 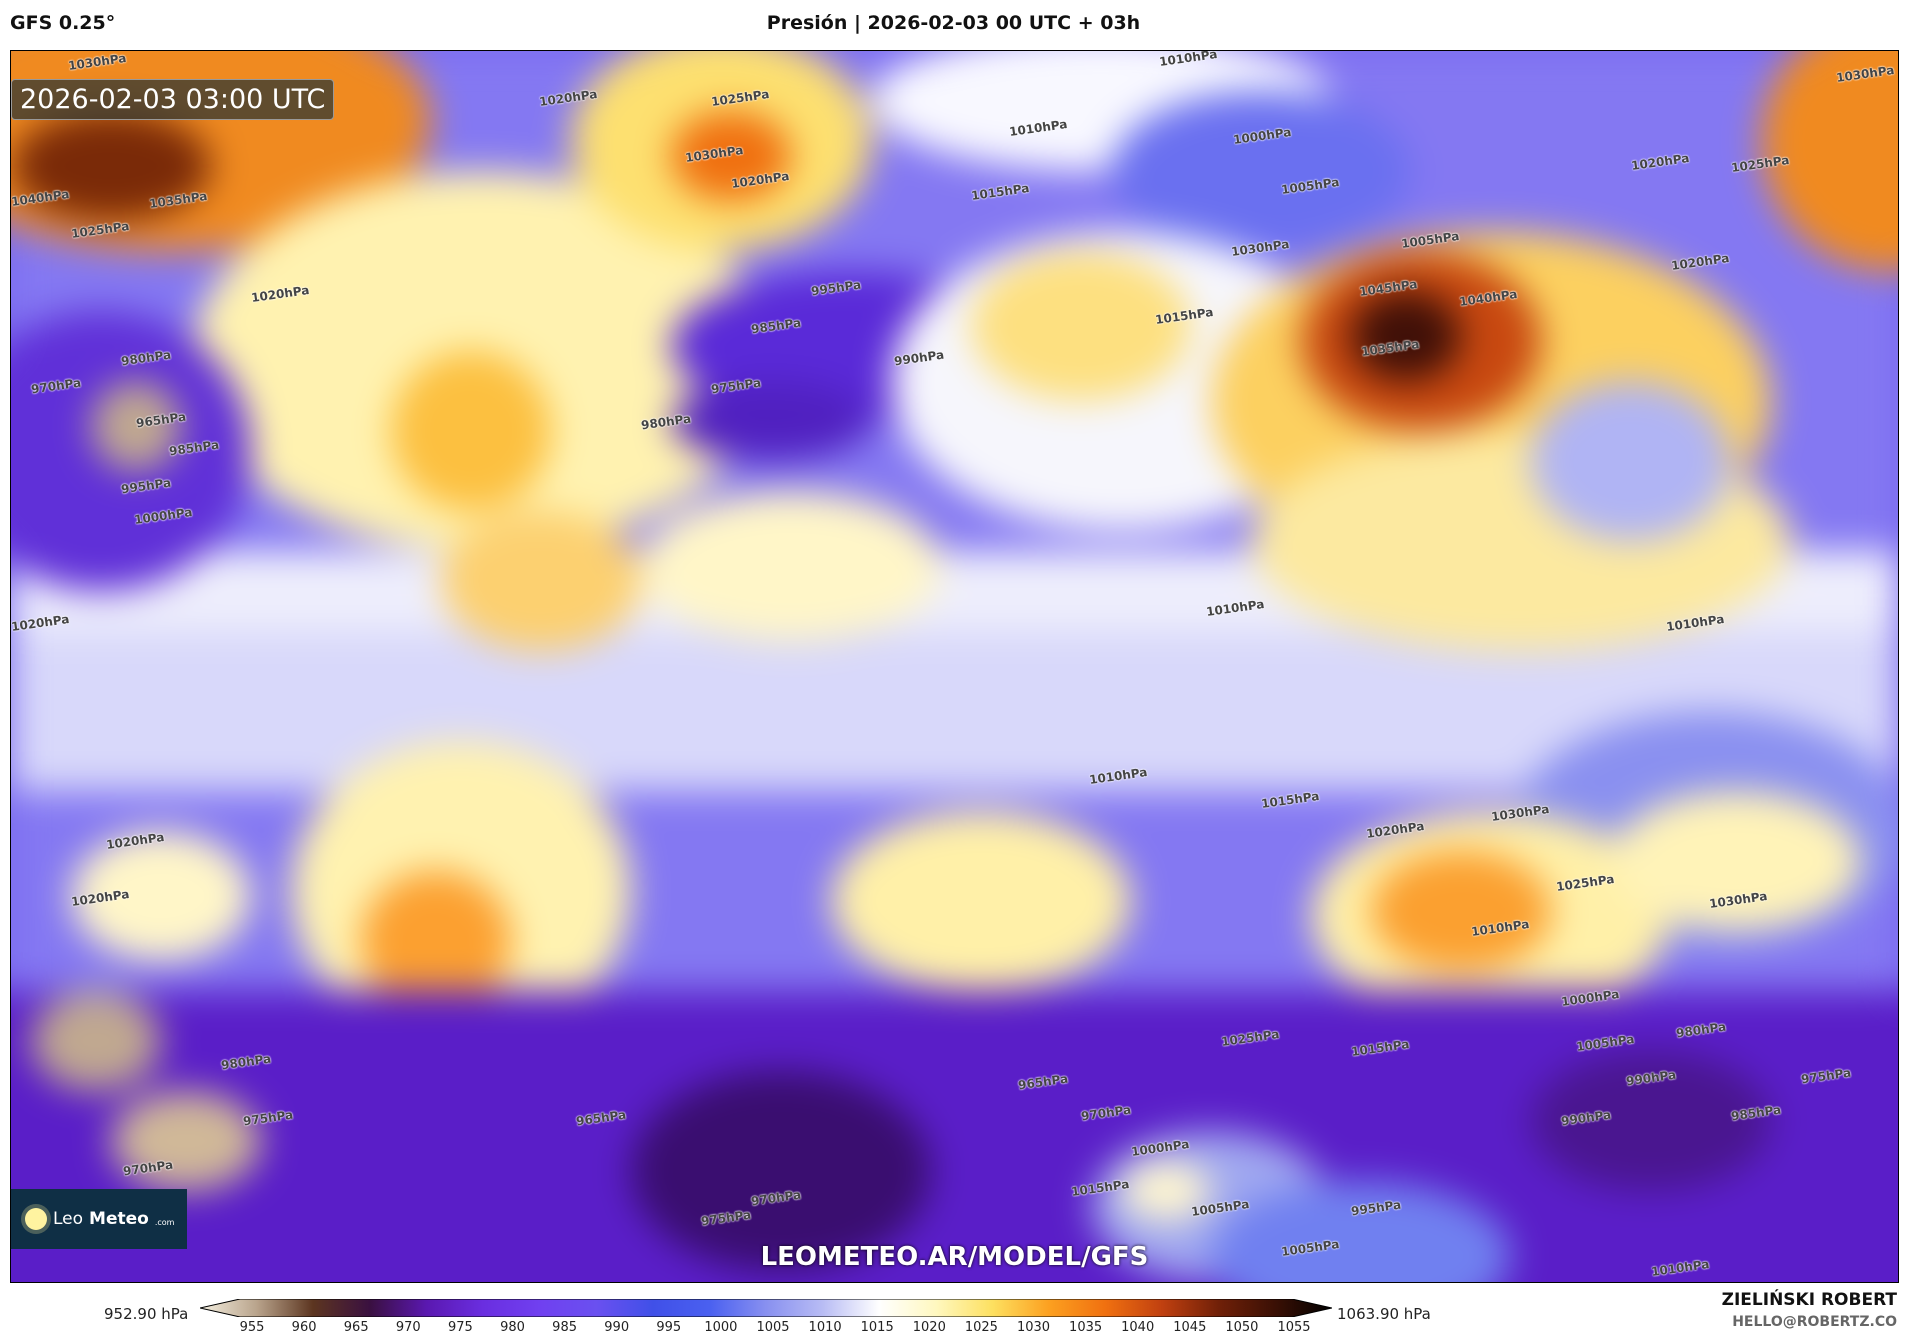 What do you see at coordinates (512, 1327) in the screenshot?
I see `colorbar-tick: 980` at bounding box center [512, 1327].